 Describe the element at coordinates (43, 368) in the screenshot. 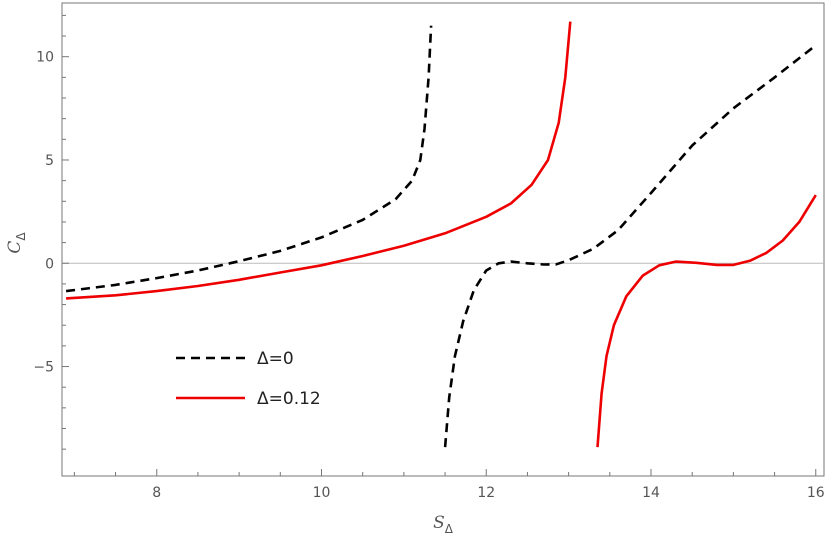

I see `y-tick-label: −5` at that location.